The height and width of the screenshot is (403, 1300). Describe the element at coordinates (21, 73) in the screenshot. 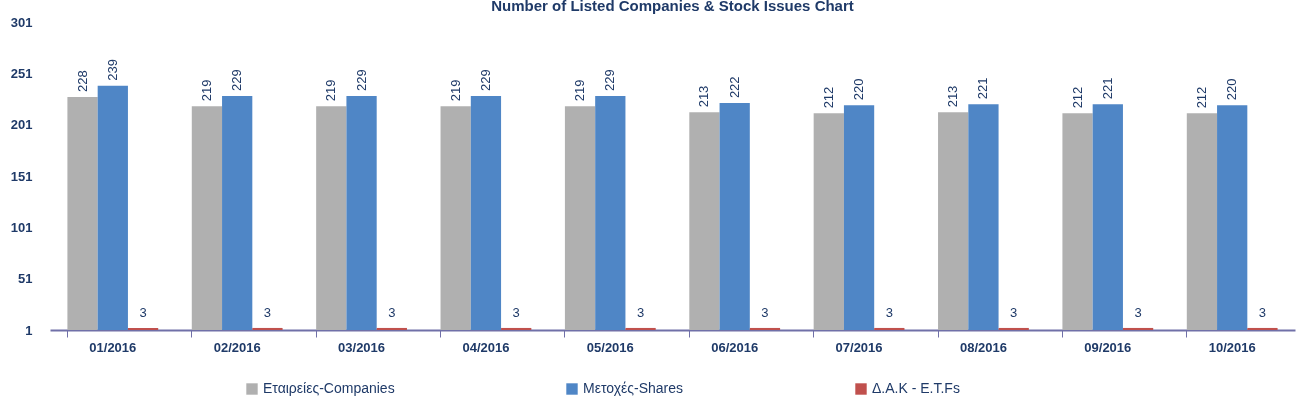

I see `y-tick-label: 251` at that location.